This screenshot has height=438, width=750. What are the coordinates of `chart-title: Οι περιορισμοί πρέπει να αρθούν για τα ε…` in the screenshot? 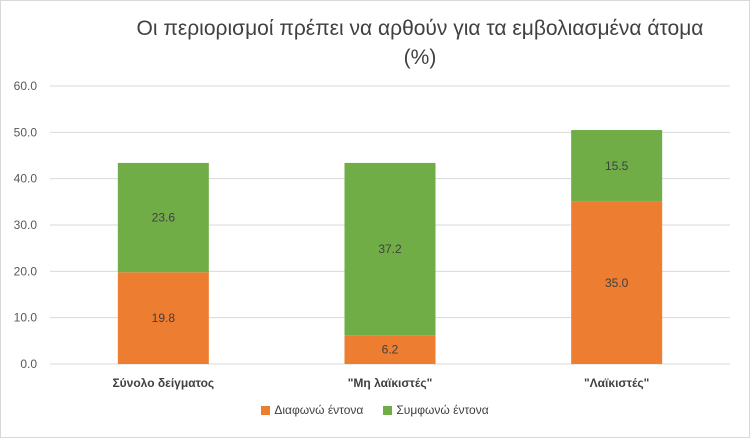 It's located at (420, 43).